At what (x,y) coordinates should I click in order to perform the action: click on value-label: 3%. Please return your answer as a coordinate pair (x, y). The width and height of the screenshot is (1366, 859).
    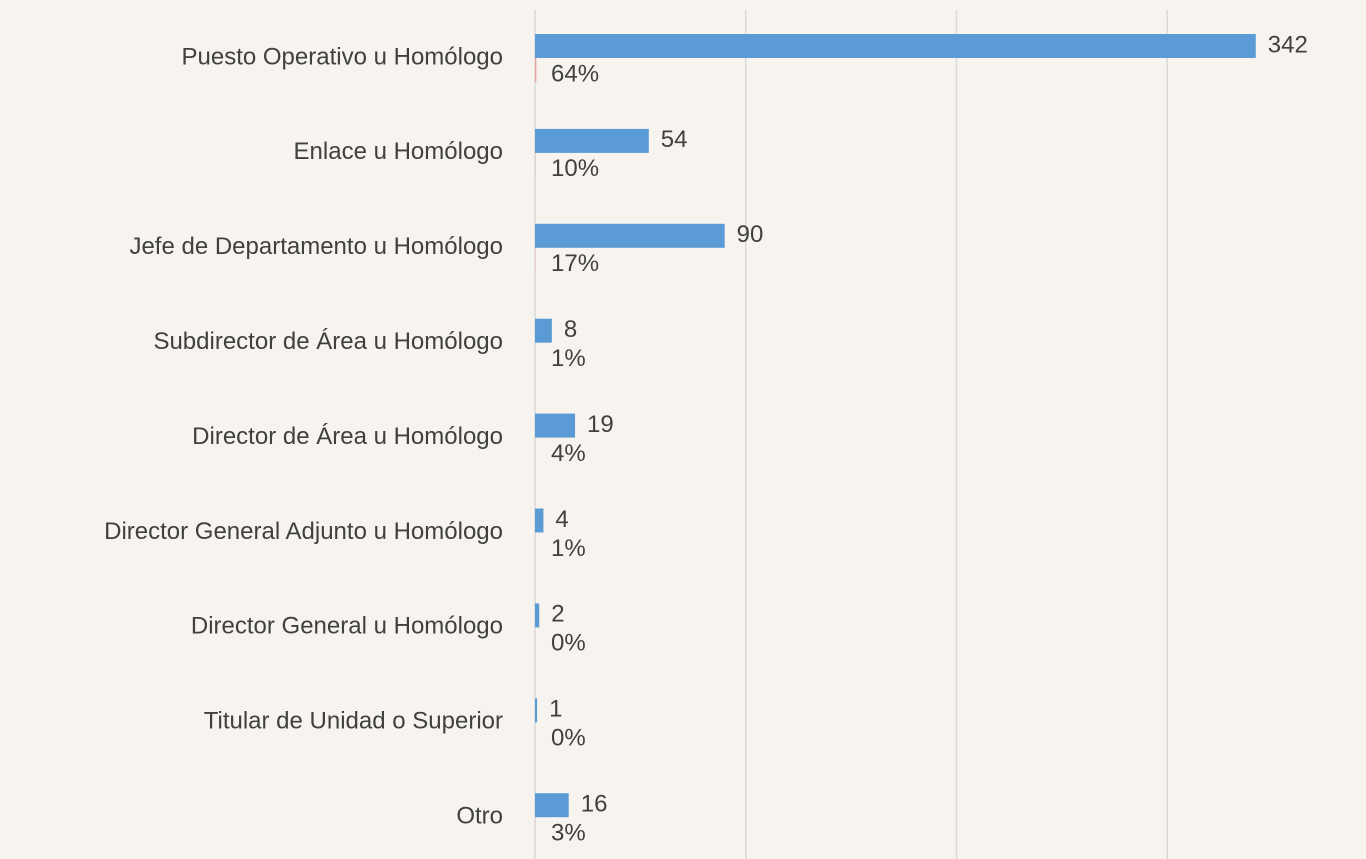
    Looking at the image, I should click on (568, 833).